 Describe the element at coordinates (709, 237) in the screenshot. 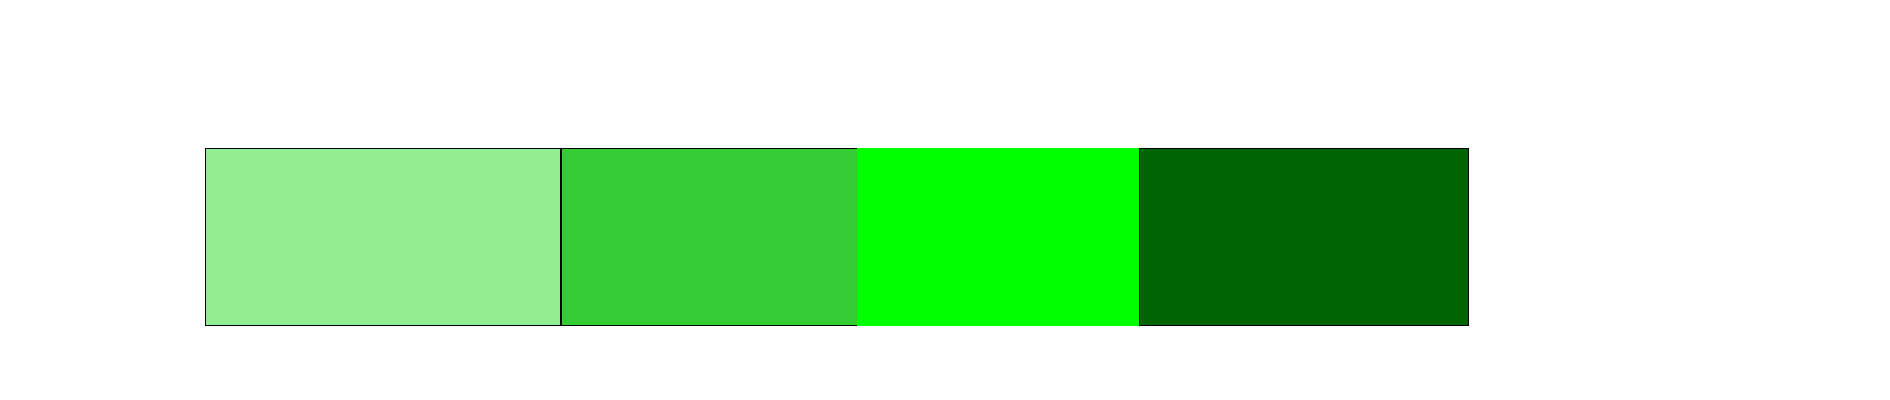

I see `swatch-medium-green` at that location.